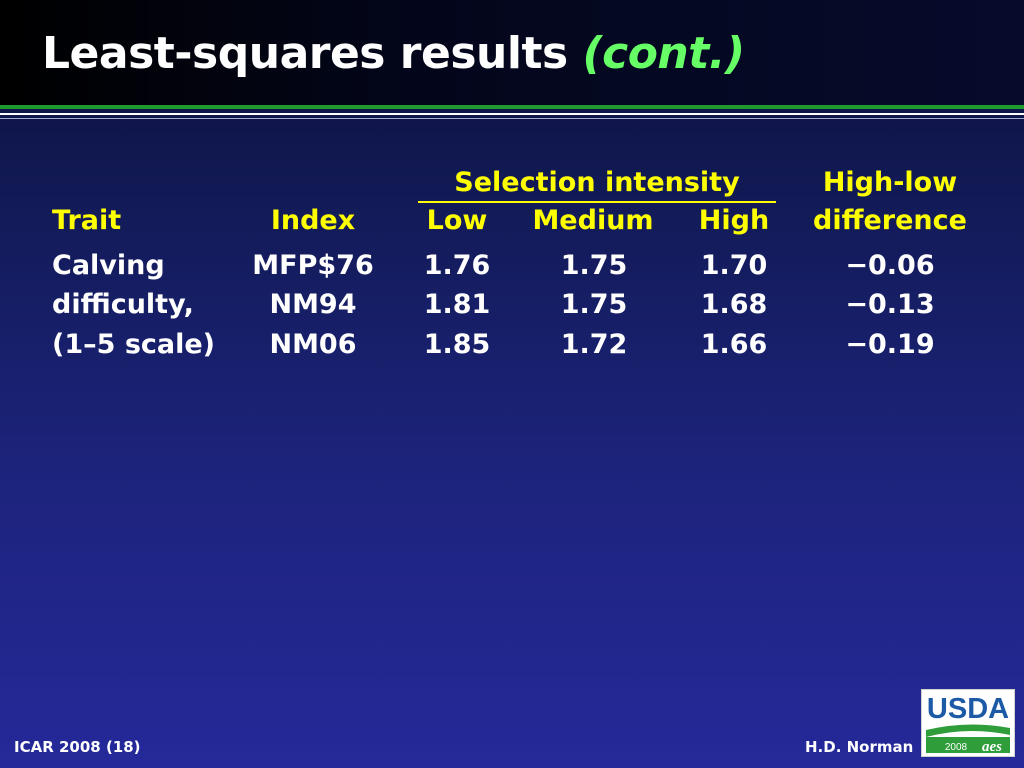  What do you see at coordinates (305, 53) in the screenshot?
I see `title-main: Least-squares results` at bounding box center [305, 53].